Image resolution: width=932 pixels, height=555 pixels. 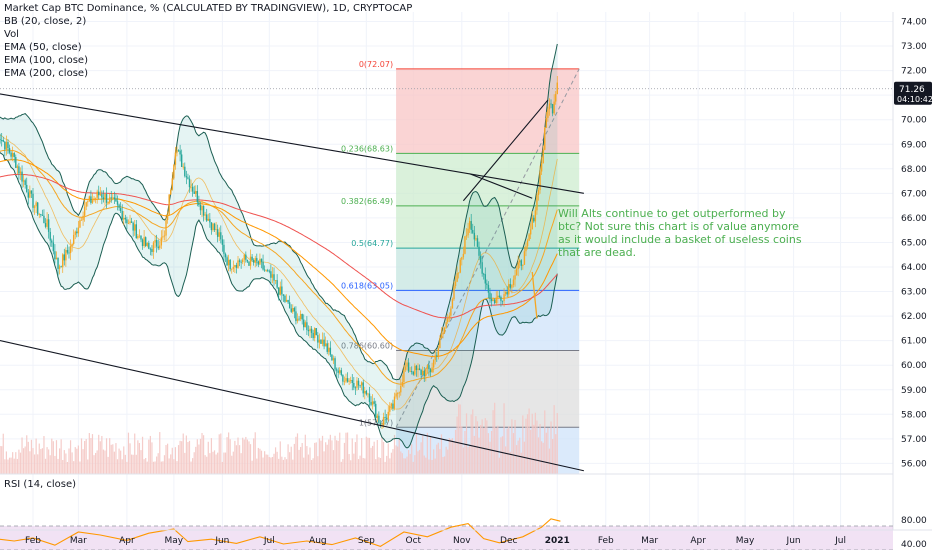 What do you see at coordinates (912, 90) in the screenshot?
I see `last-price-value: 71.26` at bounding box center [912, 90].